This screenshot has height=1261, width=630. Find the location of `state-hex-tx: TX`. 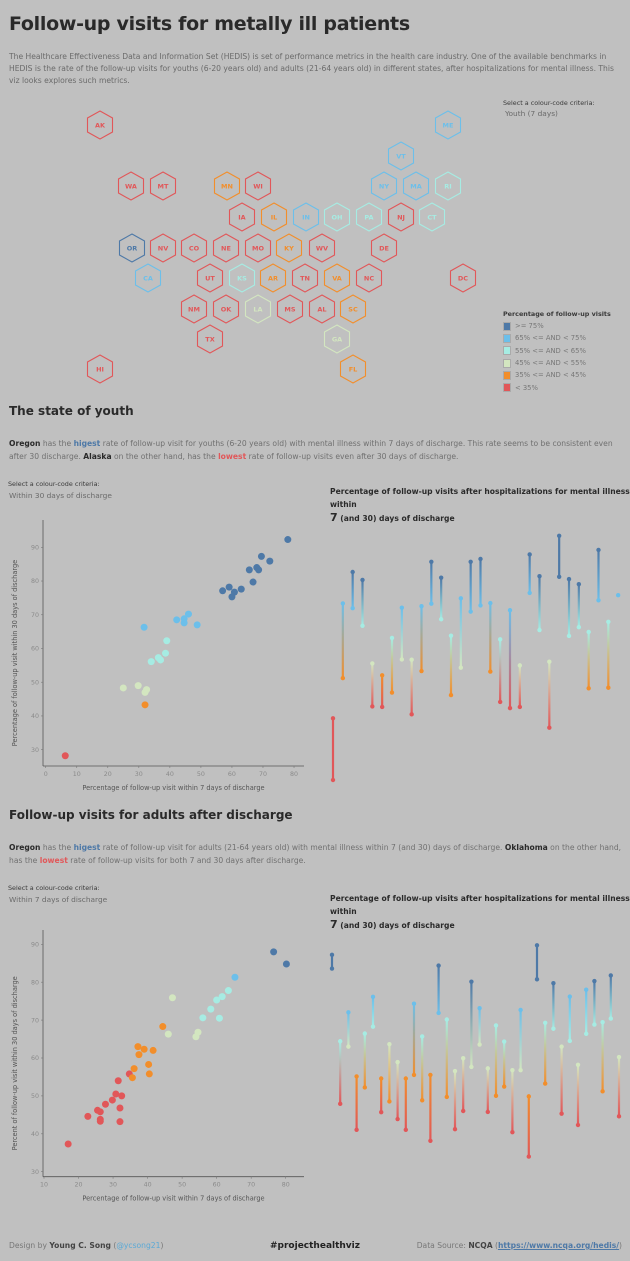

state-hex-tx: TX is located at coordinates (210, 339).